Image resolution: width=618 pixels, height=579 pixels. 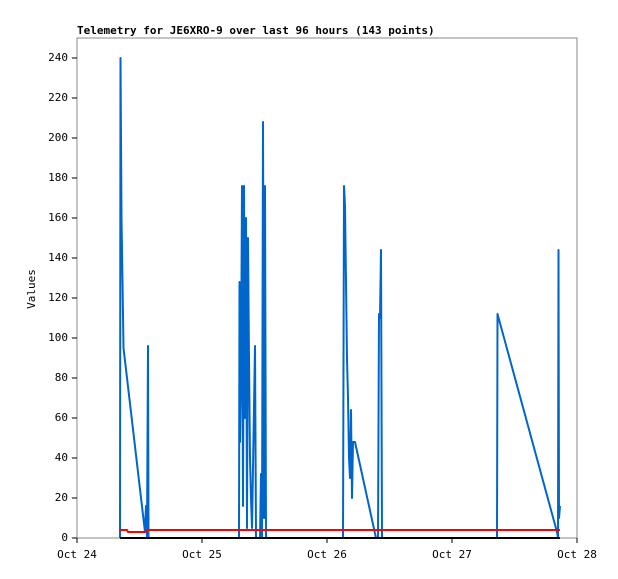 I want to click on y-tick-label: 160, so click(x=58, y=217).